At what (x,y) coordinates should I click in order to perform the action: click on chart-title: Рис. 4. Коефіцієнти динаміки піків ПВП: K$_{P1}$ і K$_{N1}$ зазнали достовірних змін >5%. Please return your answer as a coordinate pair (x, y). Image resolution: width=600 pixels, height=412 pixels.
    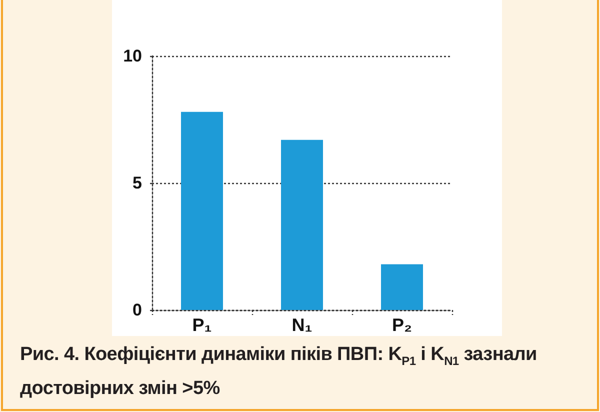
    Looking at the image, I should click on (278, 371).